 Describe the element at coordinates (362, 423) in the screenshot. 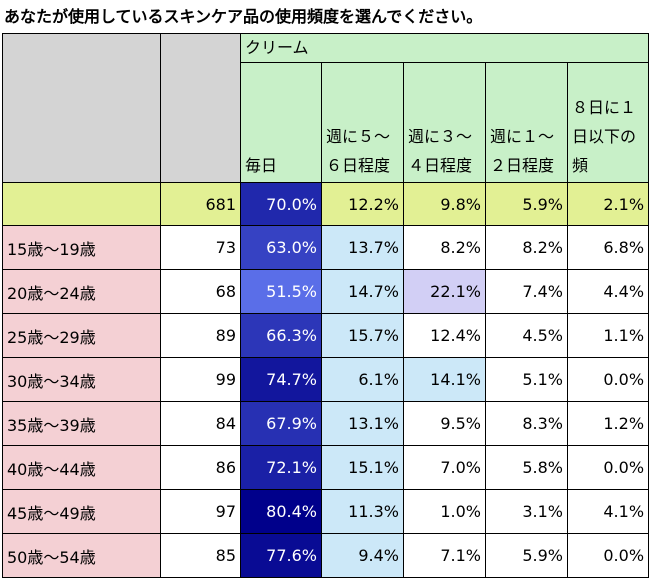

I see `value-cell: 13.1%` at that location.